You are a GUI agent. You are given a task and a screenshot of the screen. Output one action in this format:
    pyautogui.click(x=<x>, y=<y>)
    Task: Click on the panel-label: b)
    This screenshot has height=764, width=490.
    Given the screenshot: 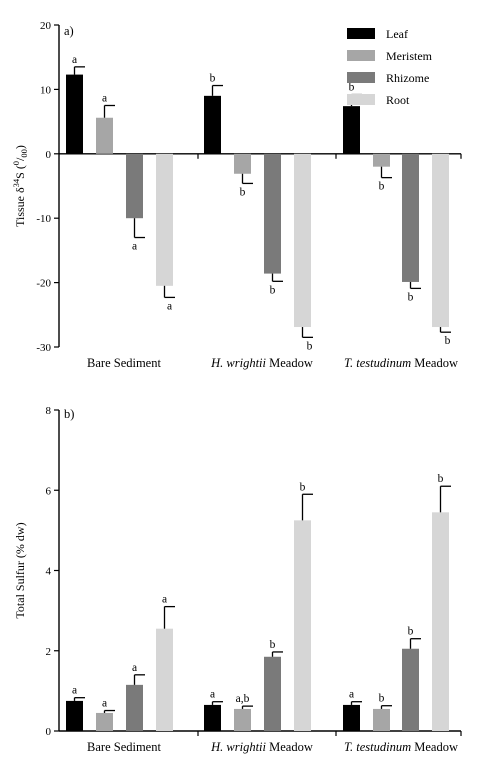 What is the action you would take?
    pyautogui.click(x=69, y=414)
    